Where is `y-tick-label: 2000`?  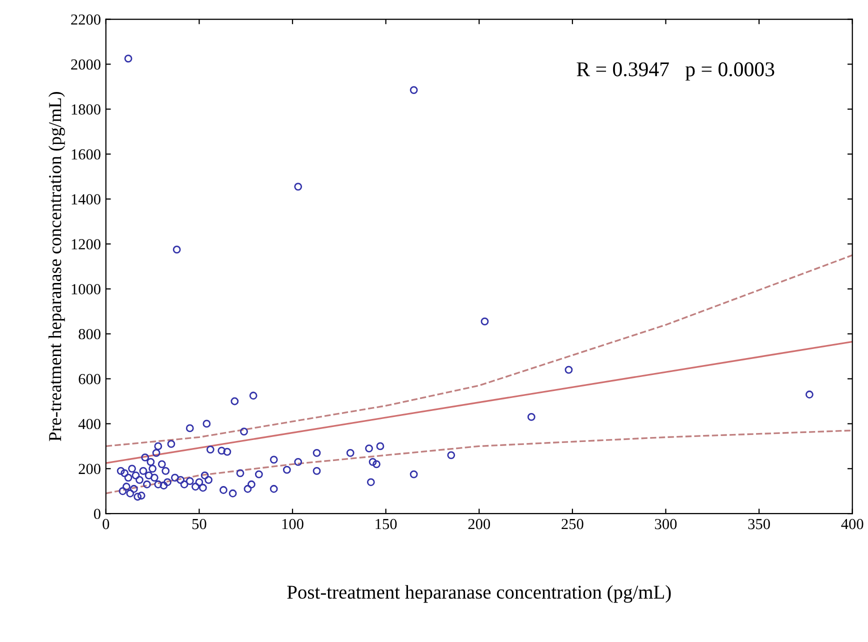
y-tick-label: 2000 is located at coordinates (85, 64).